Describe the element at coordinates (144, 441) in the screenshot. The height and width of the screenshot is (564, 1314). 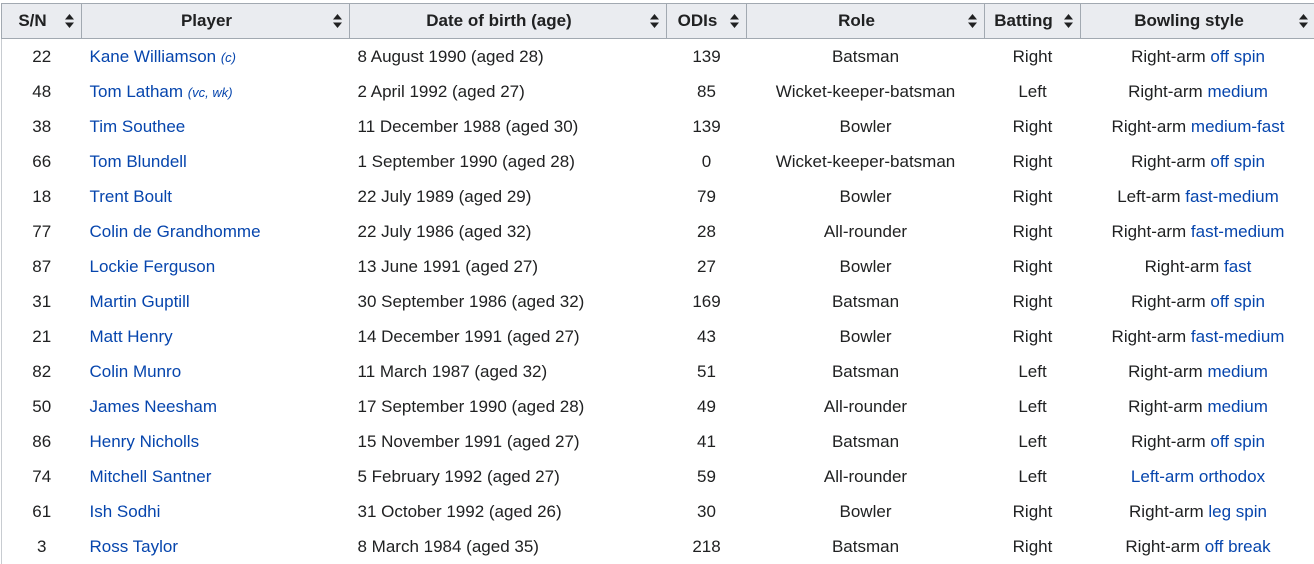
I see `player-link: Henry Nicholls` at that location.